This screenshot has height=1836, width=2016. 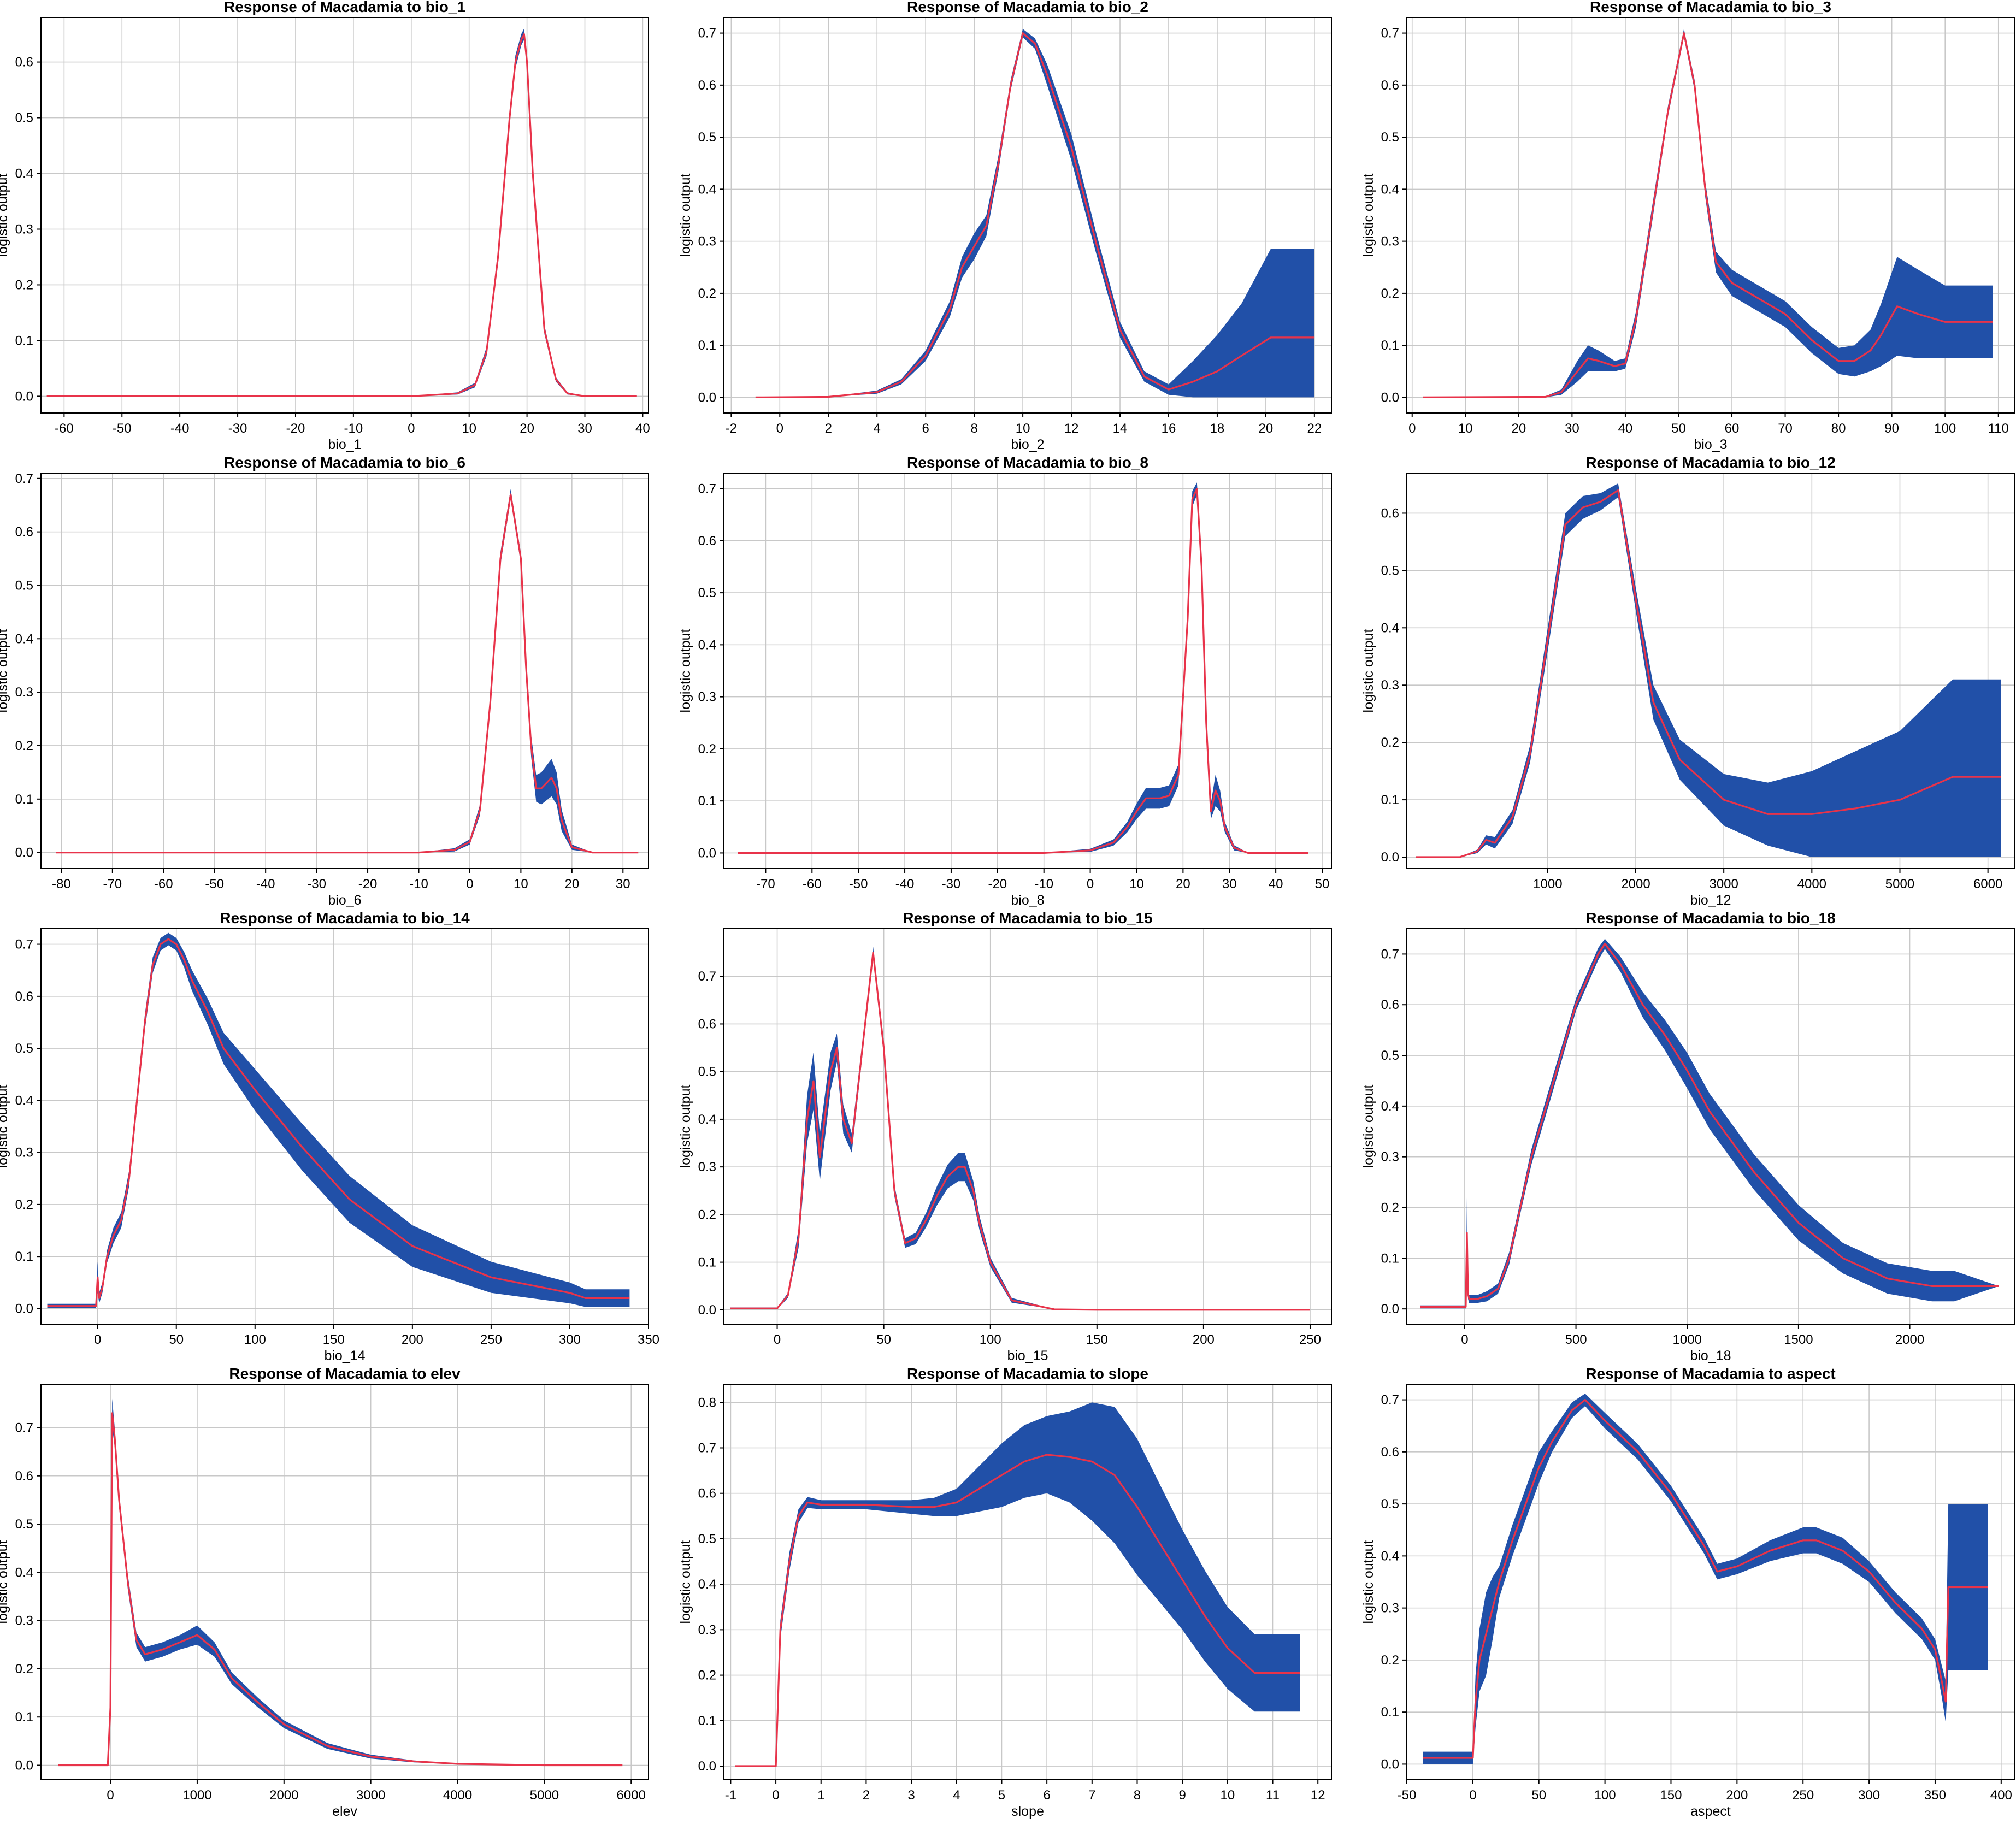 I want to click on x-axis-label: aspect, so click(x=1710, y=1812).